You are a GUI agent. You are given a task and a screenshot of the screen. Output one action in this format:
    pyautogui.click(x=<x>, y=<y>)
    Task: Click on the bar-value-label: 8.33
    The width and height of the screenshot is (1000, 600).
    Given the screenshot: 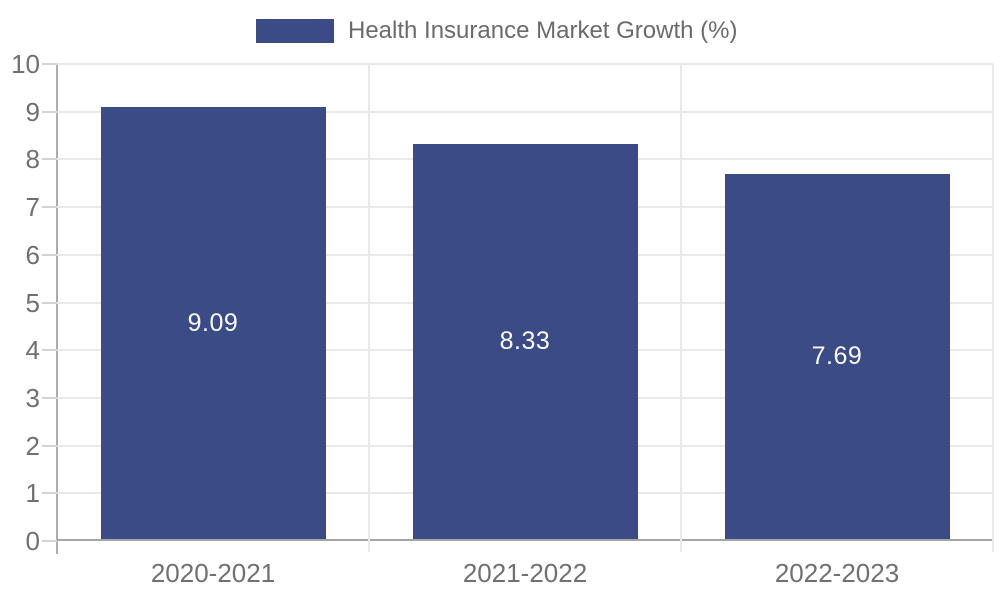 What is the action you would take?
    pyautogui.click(x=525, y=340)
    